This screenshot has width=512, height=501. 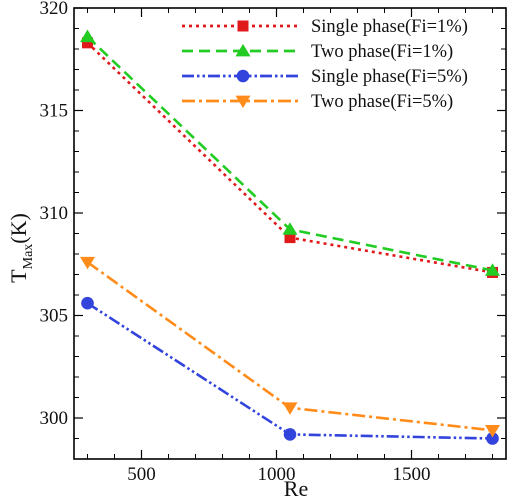 I want to click on legend-label-3: Single phase(Fi=5%), so click(x=389, y=77).